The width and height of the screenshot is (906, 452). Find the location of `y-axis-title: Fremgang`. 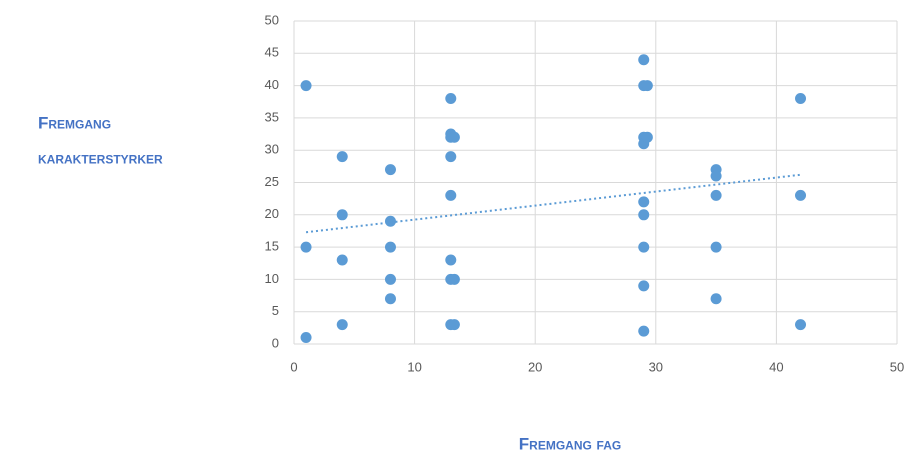

y-axis-title: Fremgang is located at coordinates (74, 122).